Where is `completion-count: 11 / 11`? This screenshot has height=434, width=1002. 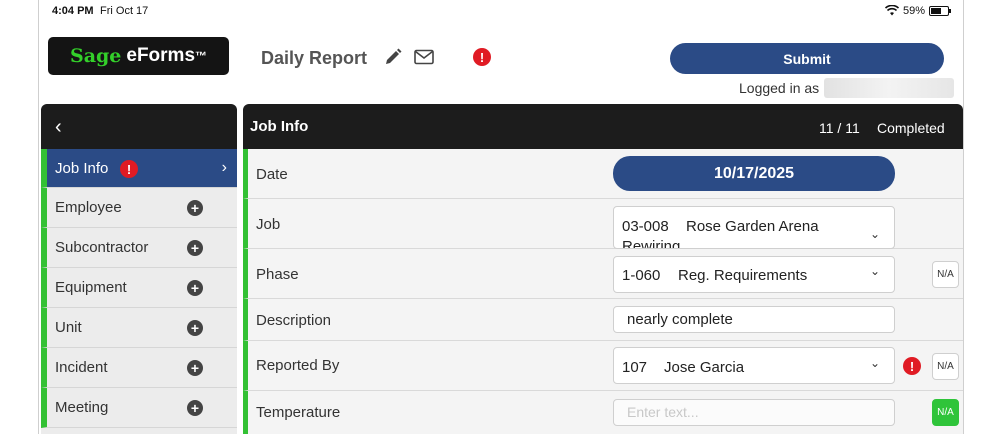
completion-count: 11 / 11 is located at coordinates (839, 128).